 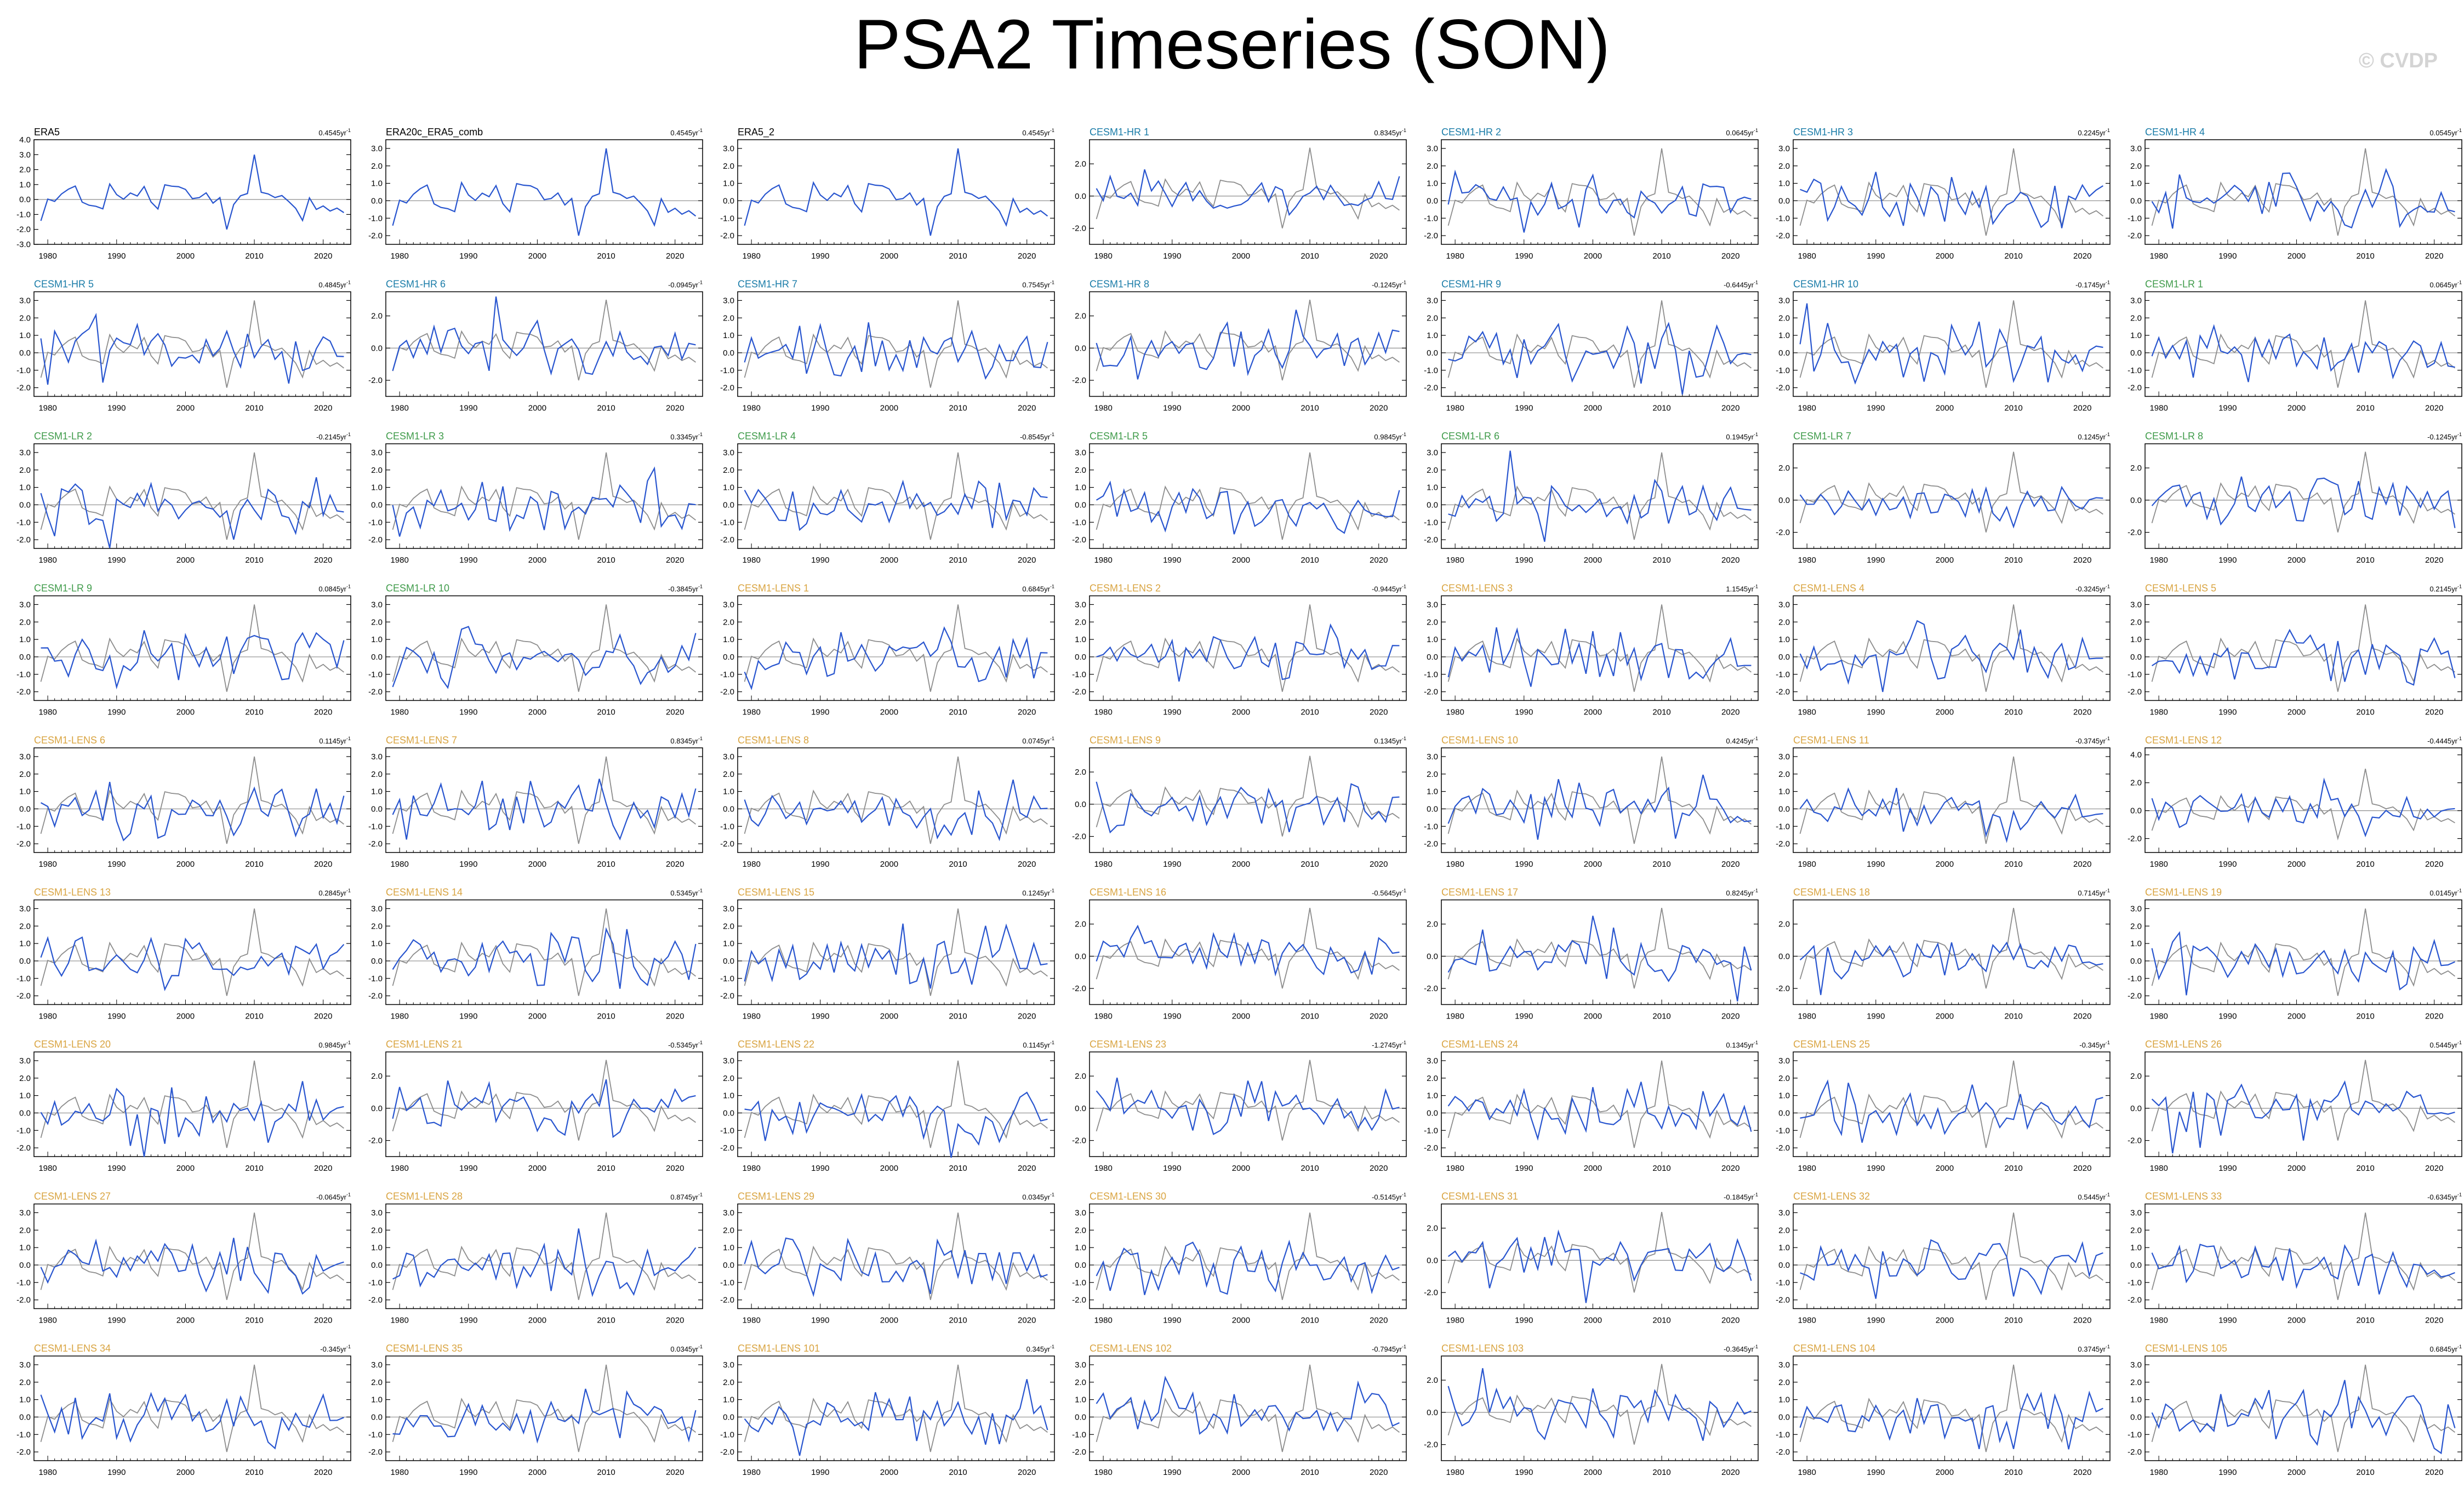 What do you see at coordinates (685, 284) in the screenshot?
I see `trend-label: -0.0945yr-1` at bounding box center [685, 284].